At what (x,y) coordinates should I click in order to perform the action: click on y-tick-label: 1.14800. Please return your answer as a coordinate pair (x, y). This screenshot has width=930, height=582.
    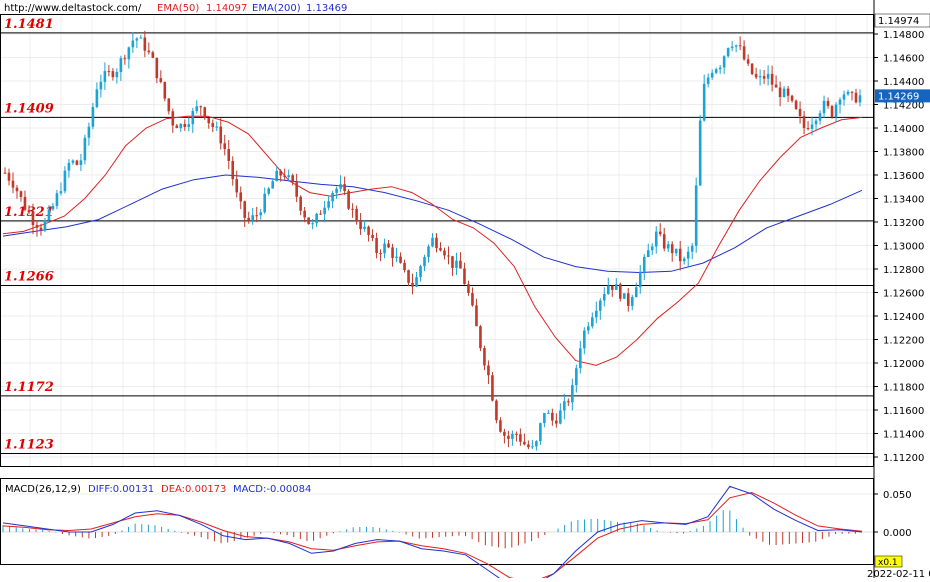
    Looking at the image, I should click on (903, 35).